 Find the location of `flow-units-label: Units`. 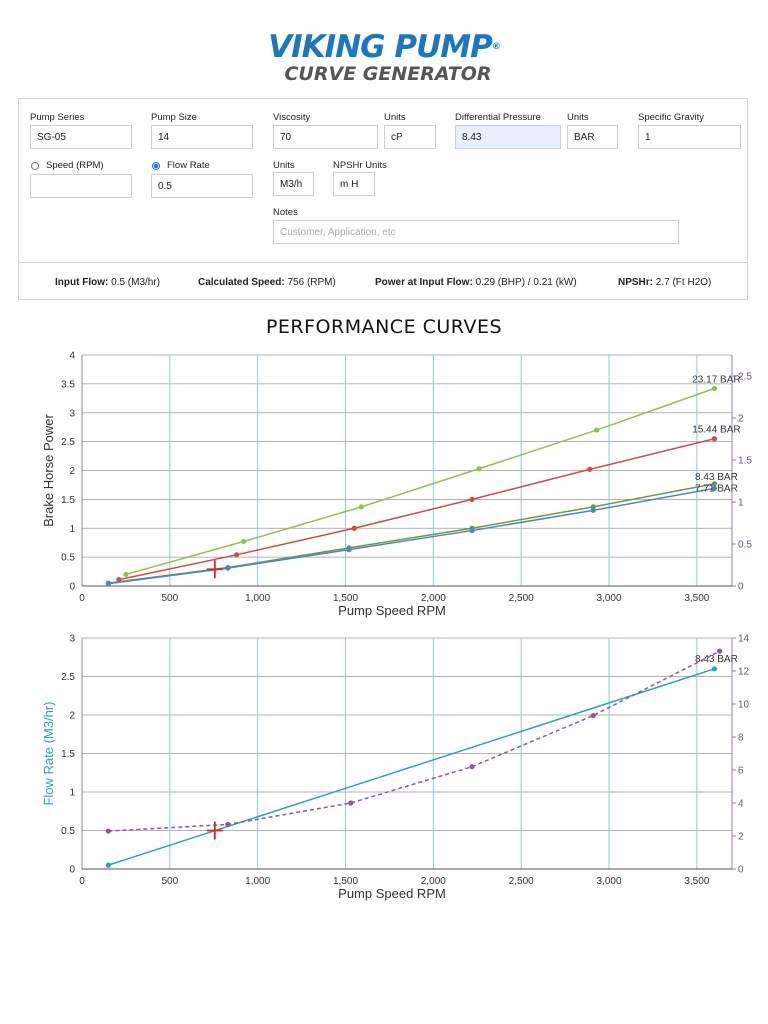

flow-units-label: Units is located at coordinates (284, 165).